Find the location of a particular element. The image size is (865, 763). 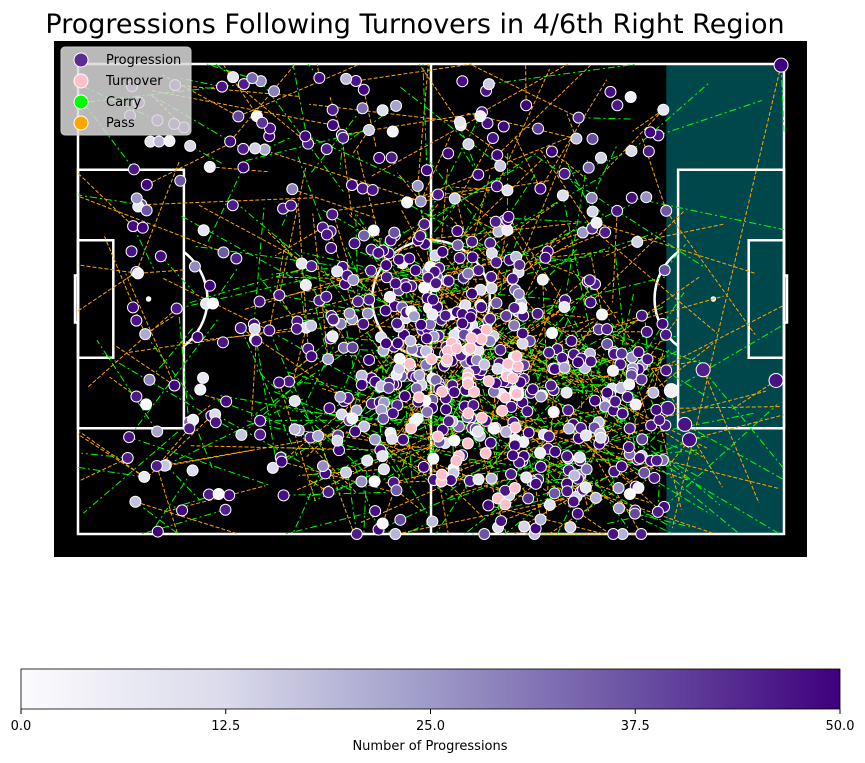

legend-marker-progression is located at coordinates (81, 60).